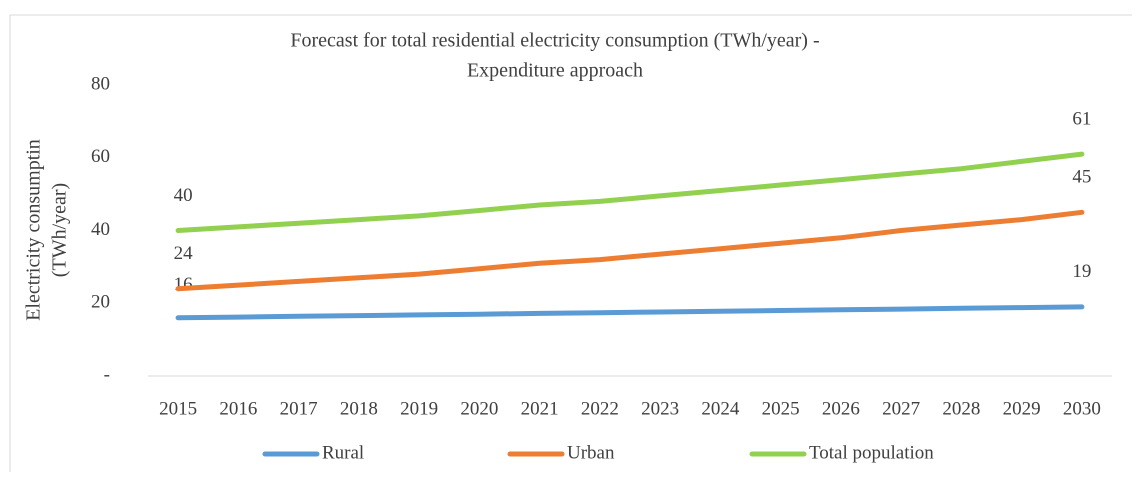 This screenshot has width=1146, height=477. Describe the element at coordinates (178, 408) in the screenshot. I see `x-tick-label: 2015` at that location.